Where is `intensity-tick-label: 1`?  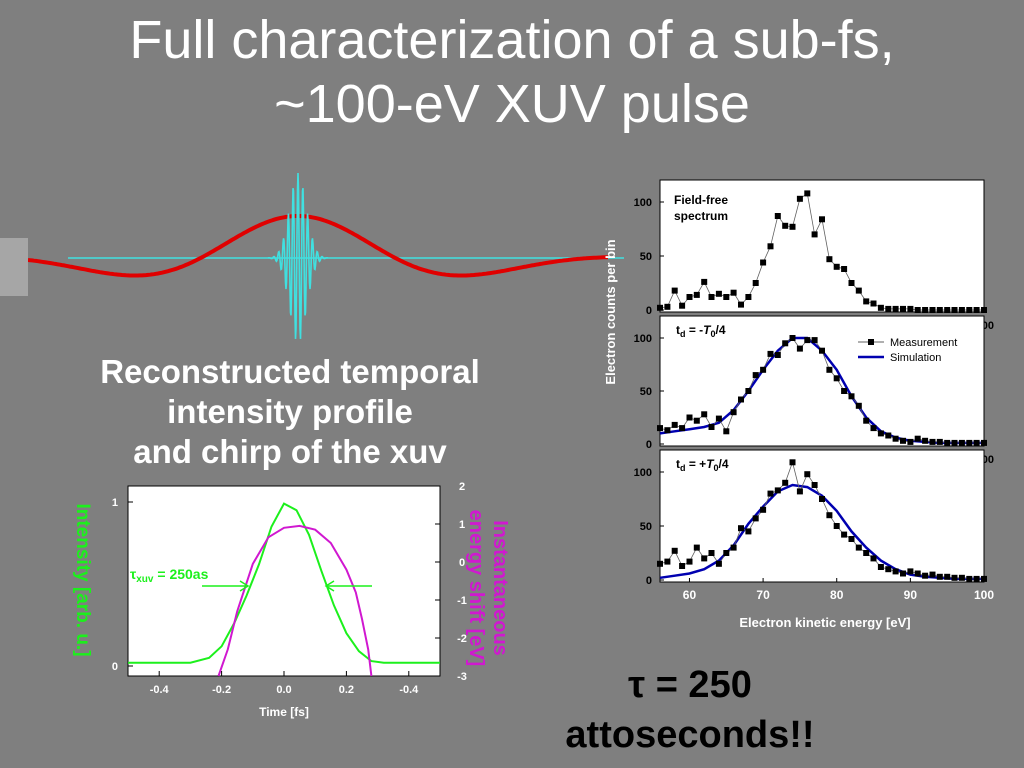
intensity-tick-label: 1 is located at coordinates (115, 503).